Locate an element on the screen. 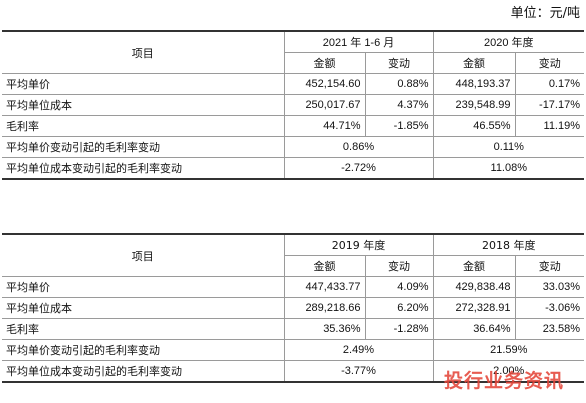 Image resolution: width=586 pixels, height=403 pixels. table-row: 平均单位成本变动引起的毛利率变动 -2.72% 11.08% is located at coordinates (293, 168).